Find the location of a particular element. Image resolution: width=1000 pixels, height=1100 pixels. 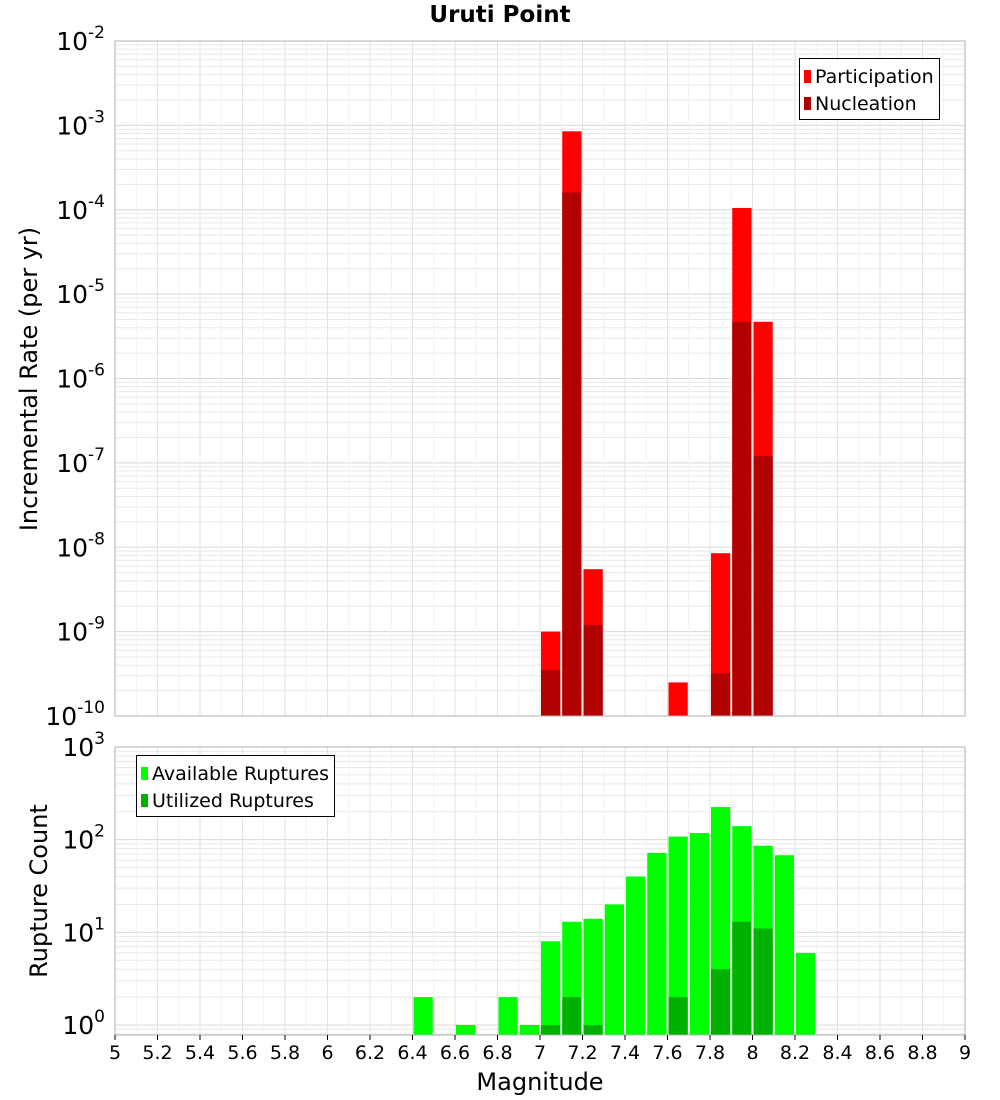

x-tick-label: 8.6 is located at coordinates (880, 1053).